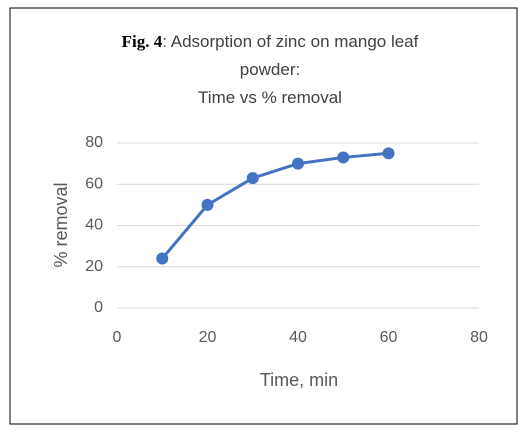 This screenshot has width=527, height=434. What do you see at coordinates (94, 183) in the screenshot?
I see `y-tick-label: 60` at bounding box center [94, 183].